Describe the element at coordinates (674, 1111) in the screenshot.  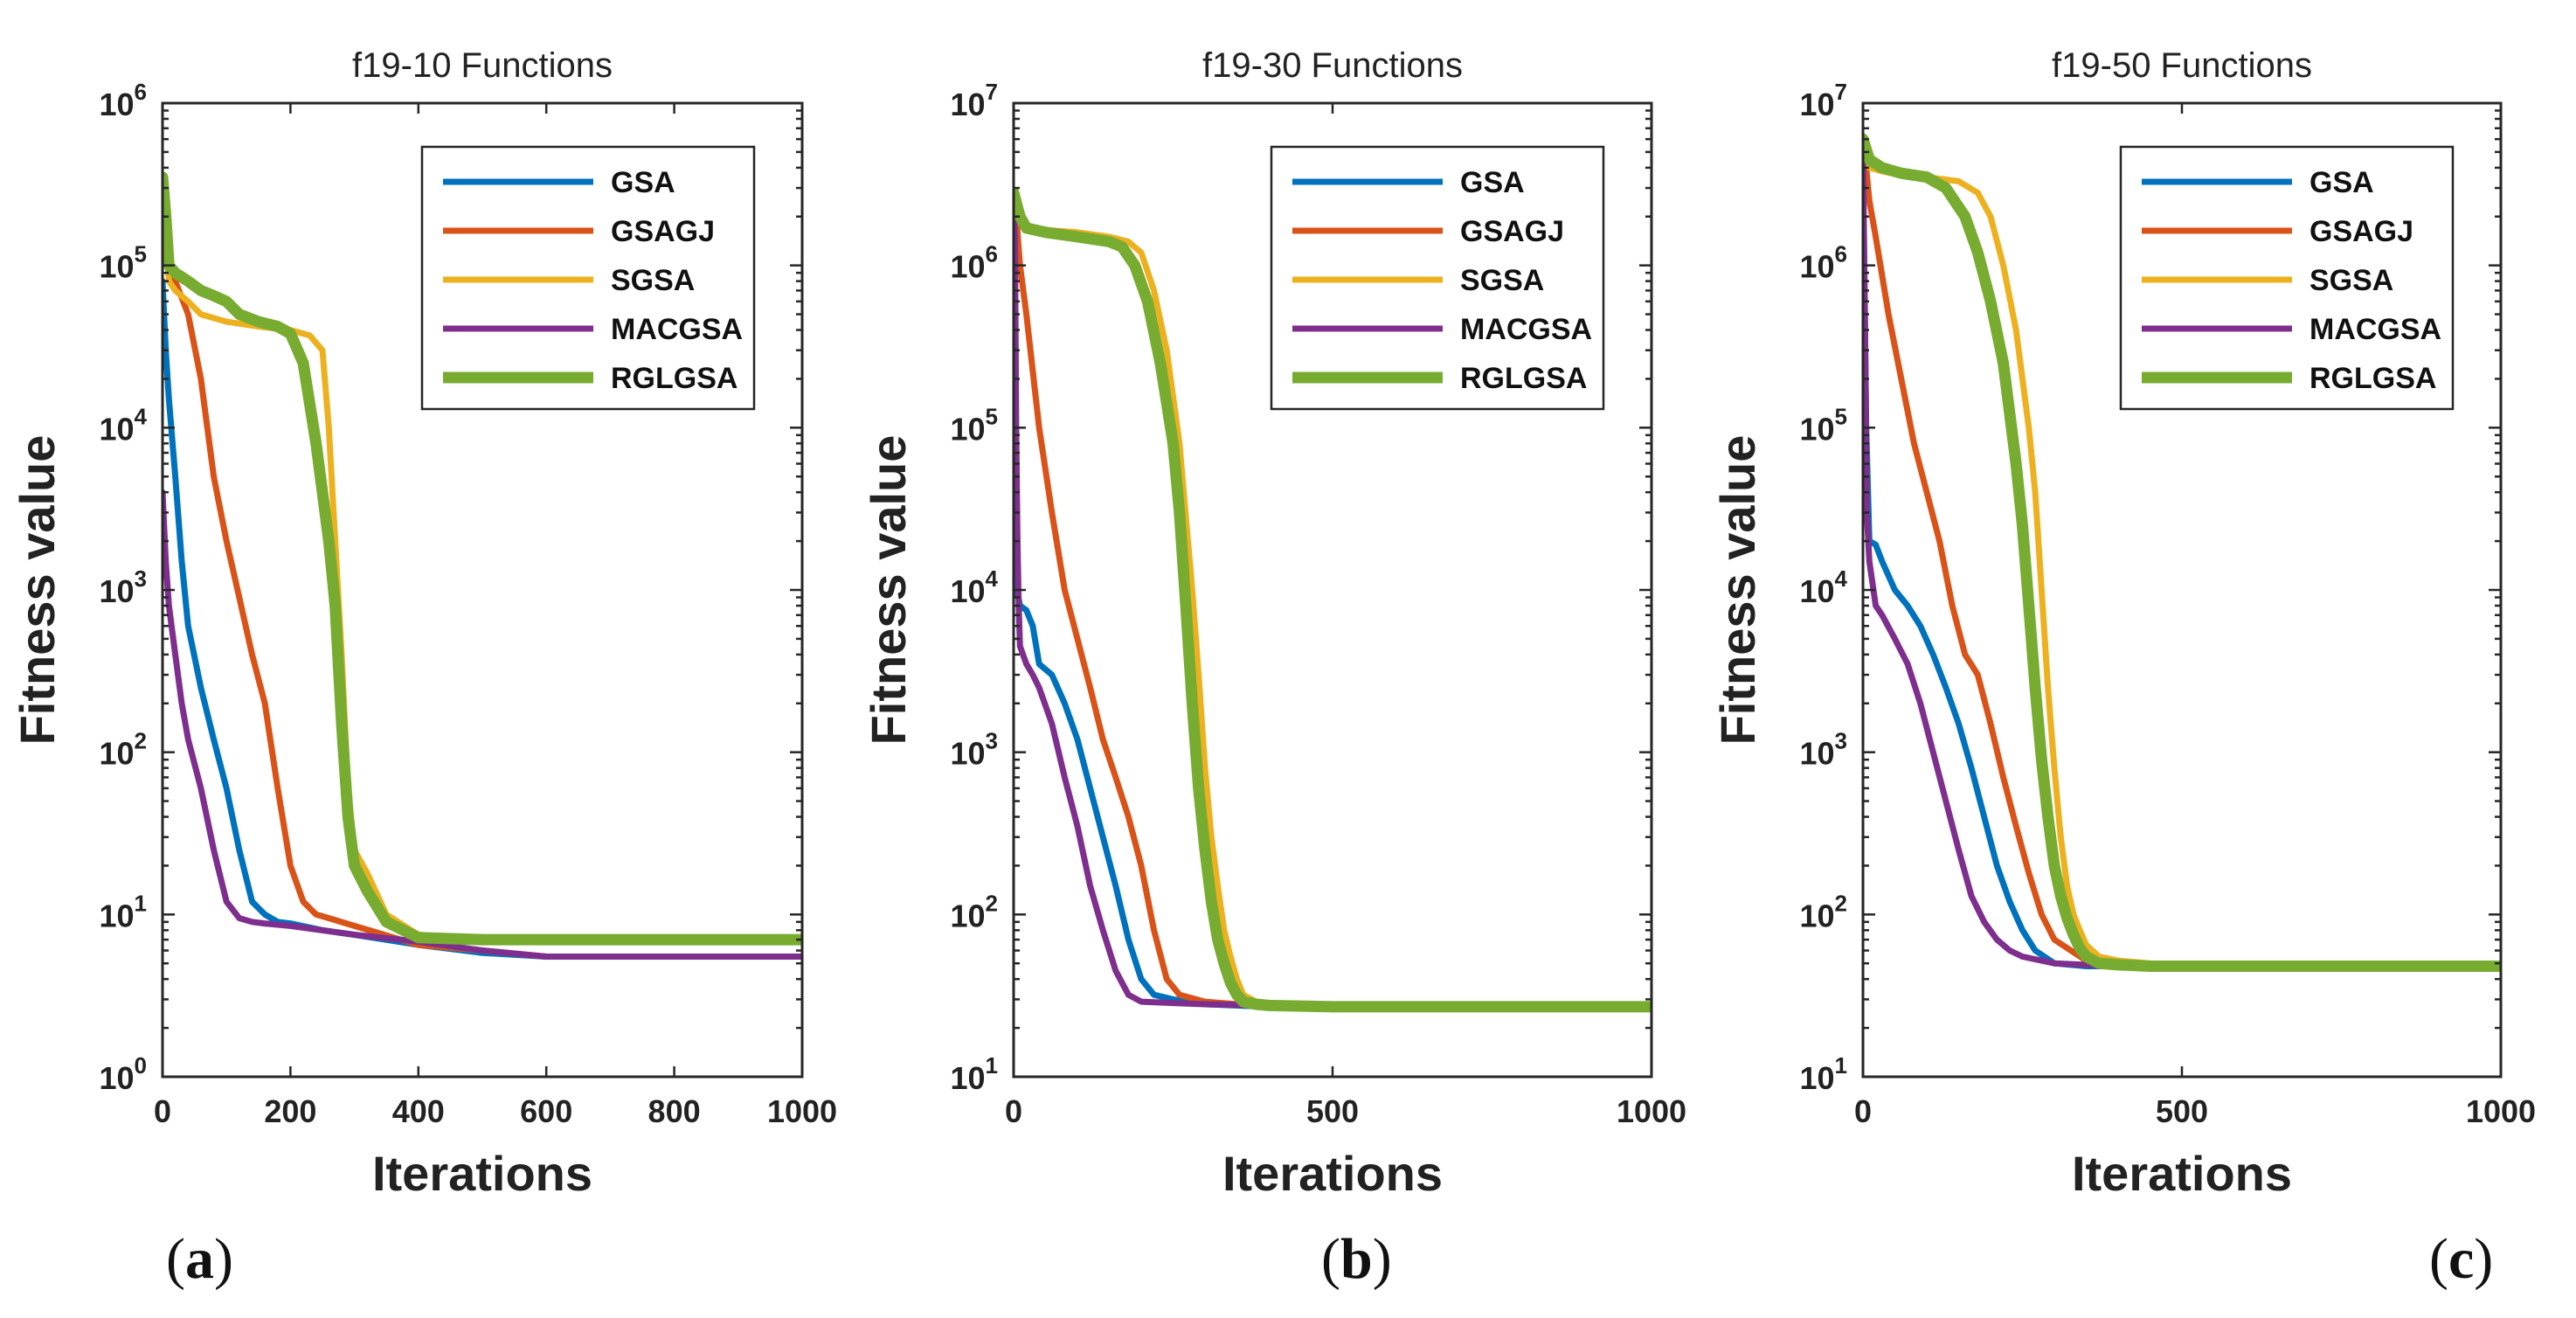
I see `x-tick-label: 800` at that location.